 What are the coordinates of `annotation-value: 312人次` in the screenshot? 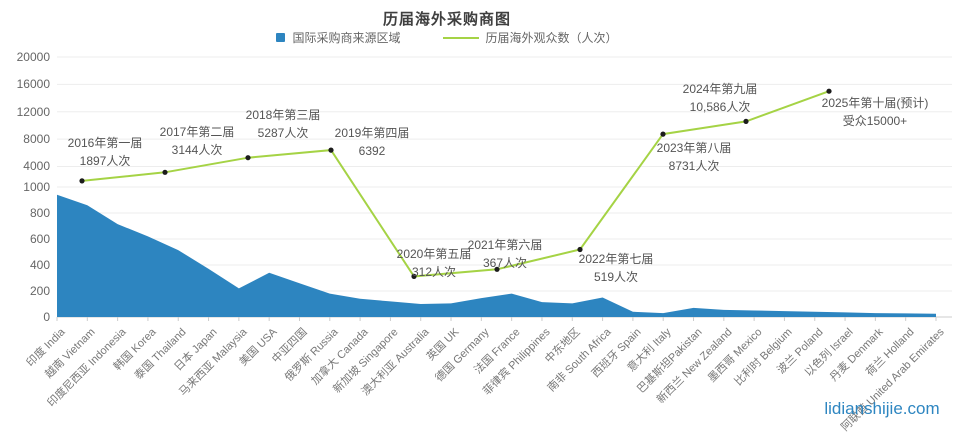 It's located at (434, 272).